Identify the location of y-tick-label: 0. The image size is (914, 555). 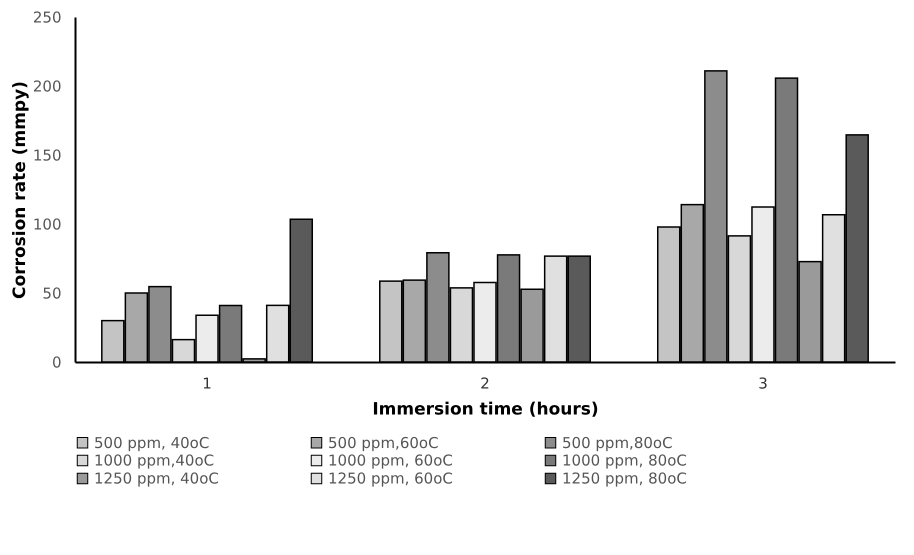
(57, 363).